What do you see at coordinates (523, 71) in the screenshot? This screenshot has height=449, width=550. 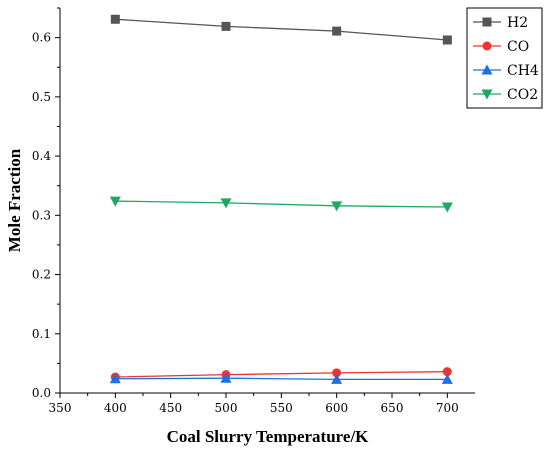 I see `legend-label: CH4` at bounding box center [523, 71].